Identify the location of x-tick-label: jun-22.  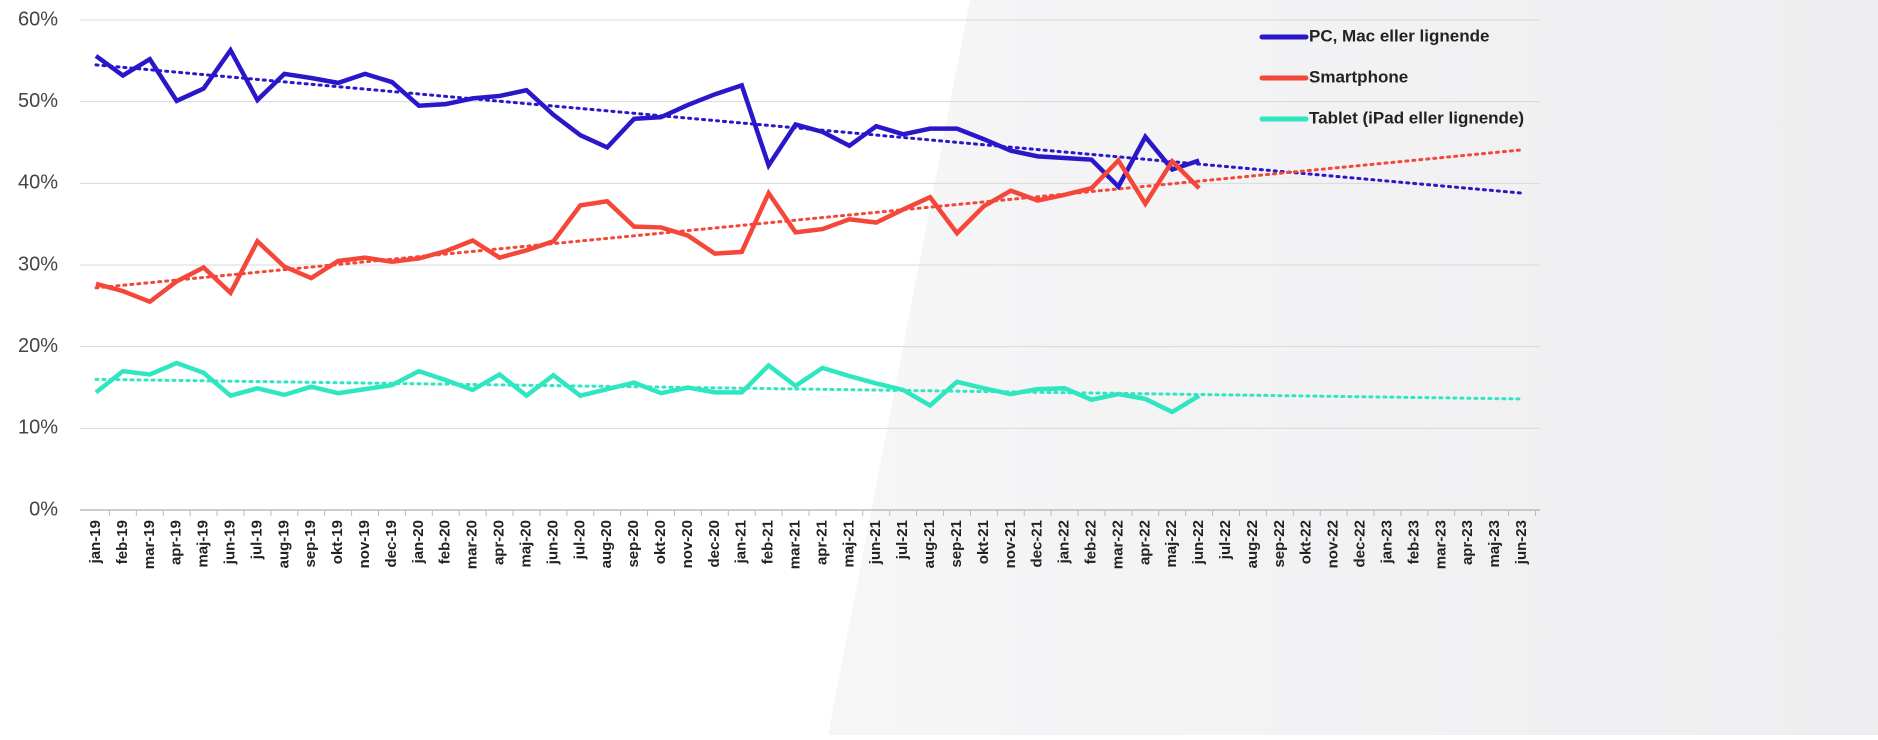
(1198, 542).